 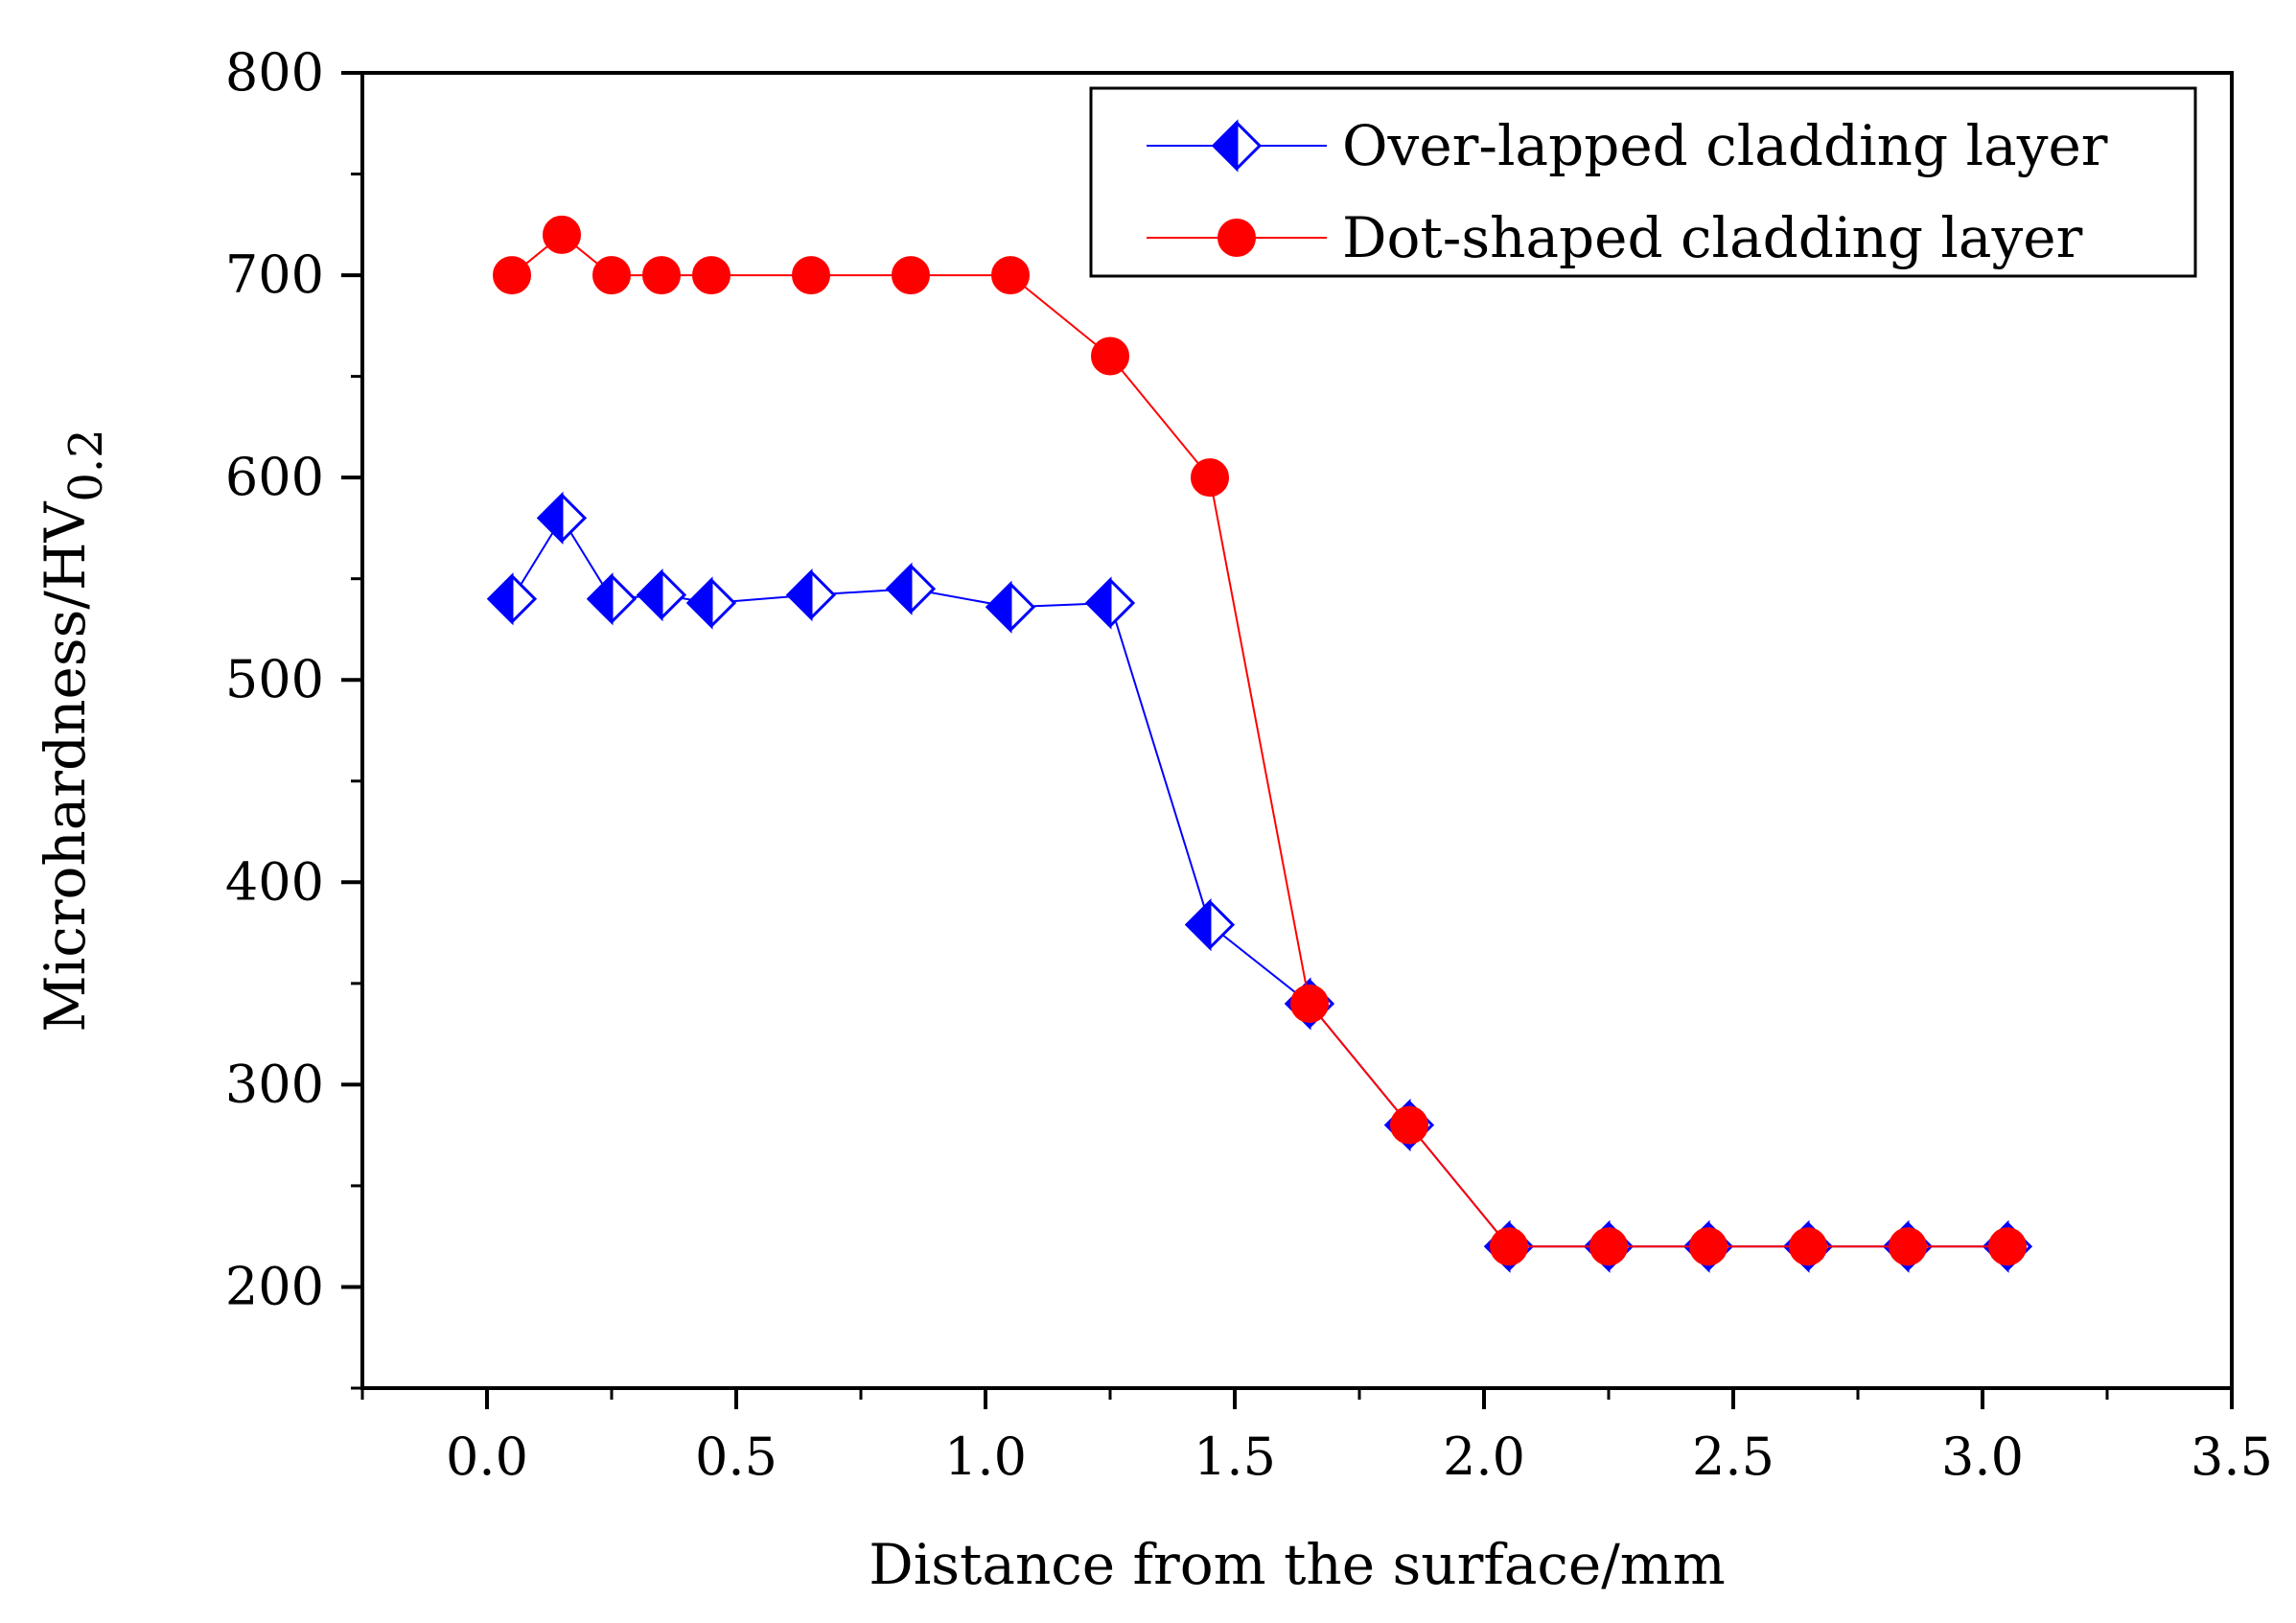 I want to click on y-tick-label: 600, so click(x=274, y=477).